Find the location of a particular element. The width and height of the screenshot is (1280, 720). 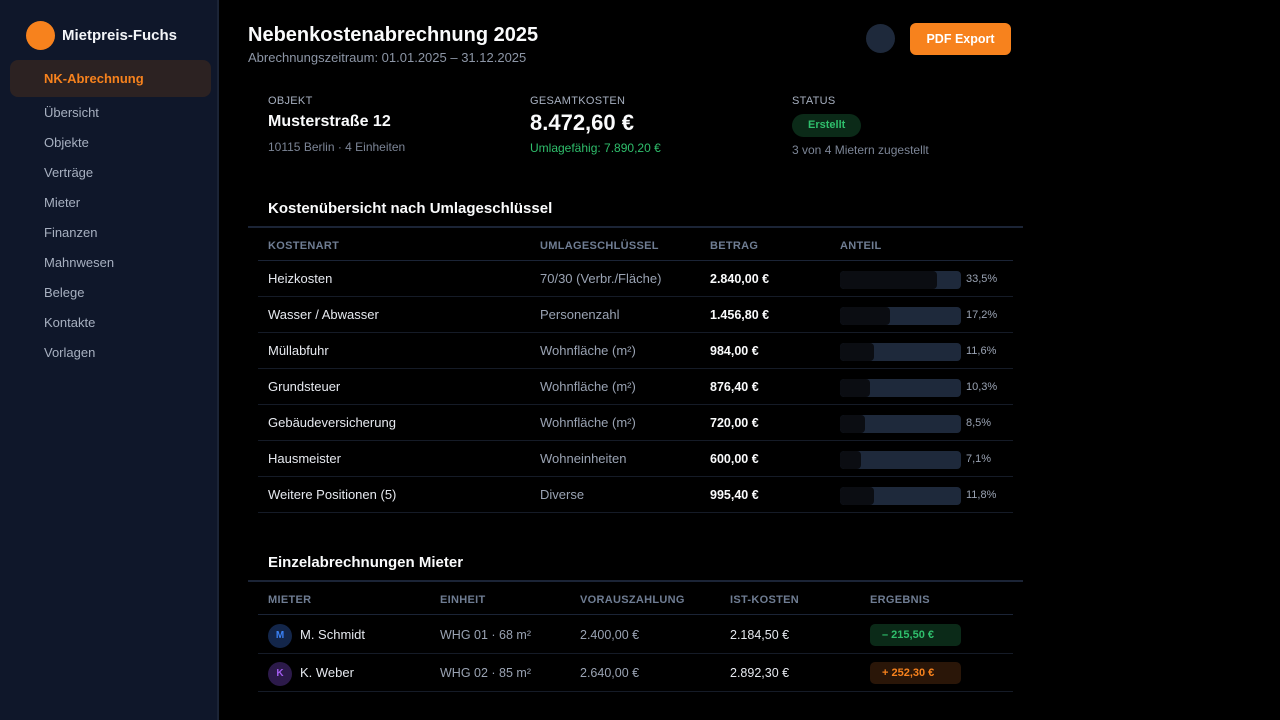

share-percent: 8,5% is located at coordinates (979, 423).